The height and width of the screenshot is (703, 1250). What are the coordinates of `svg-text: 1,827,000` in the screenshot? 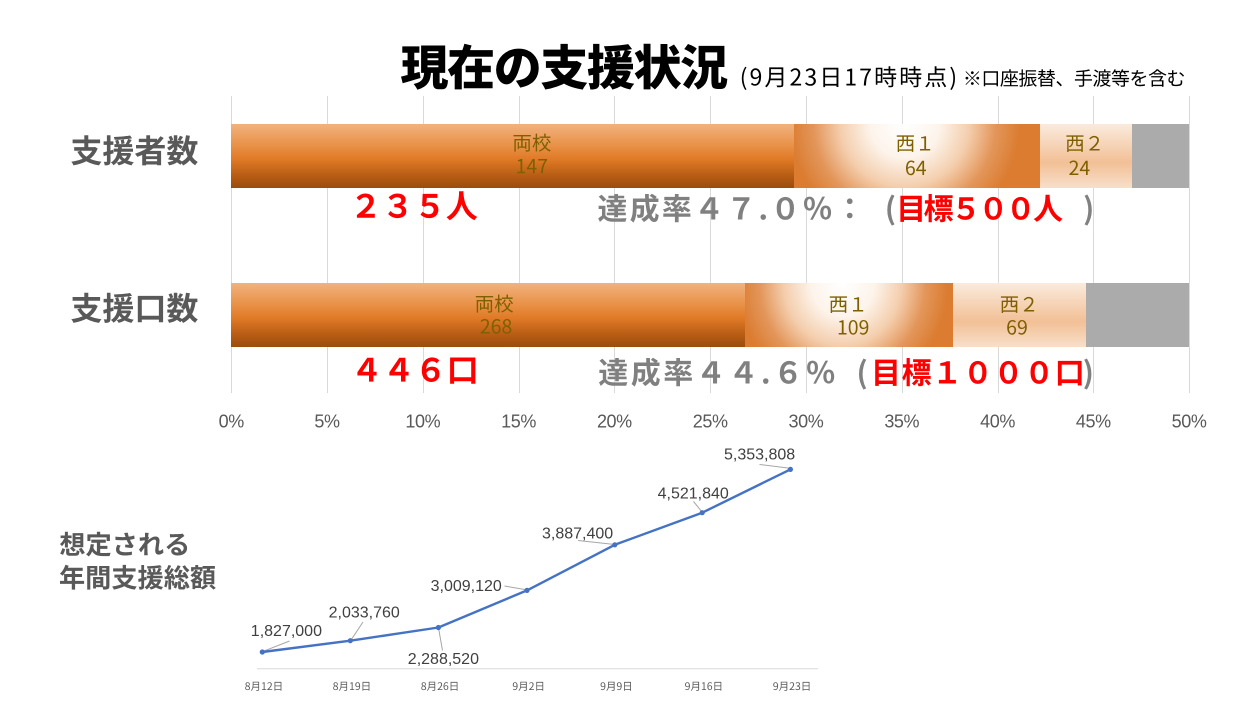 It's located at (286, 631).